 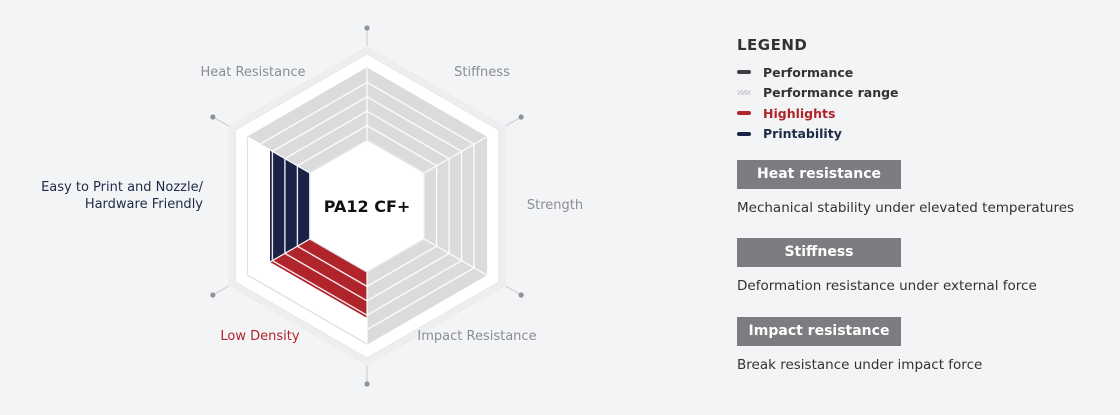 I want to click on axis-label-heat-resistance: Heat Resistance, so click(x=252, y=72).